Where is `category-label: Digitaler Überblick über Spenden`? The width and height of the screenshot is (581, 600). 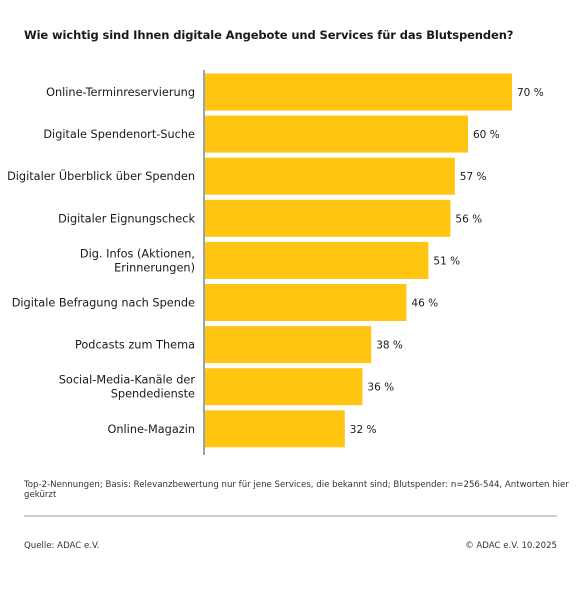
category-label: Digitaler Überblick über Spenden is located at coordinates (101, 176).